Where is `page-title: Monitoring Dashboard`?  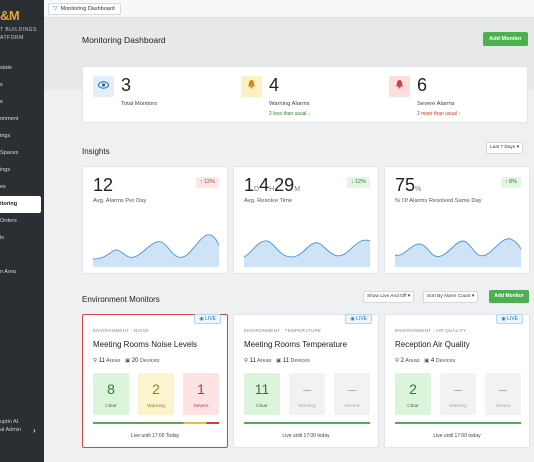 page-title: Monitoring Dashboard is located at coordinates (124, 40).